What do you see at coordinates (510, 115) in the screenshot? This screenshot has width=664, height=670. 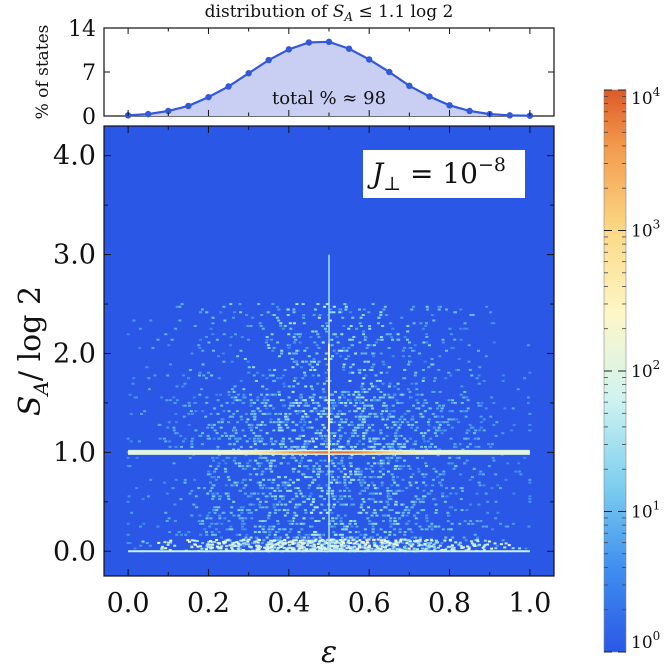 I see `distribution-point` at bounding box center [510, 115].